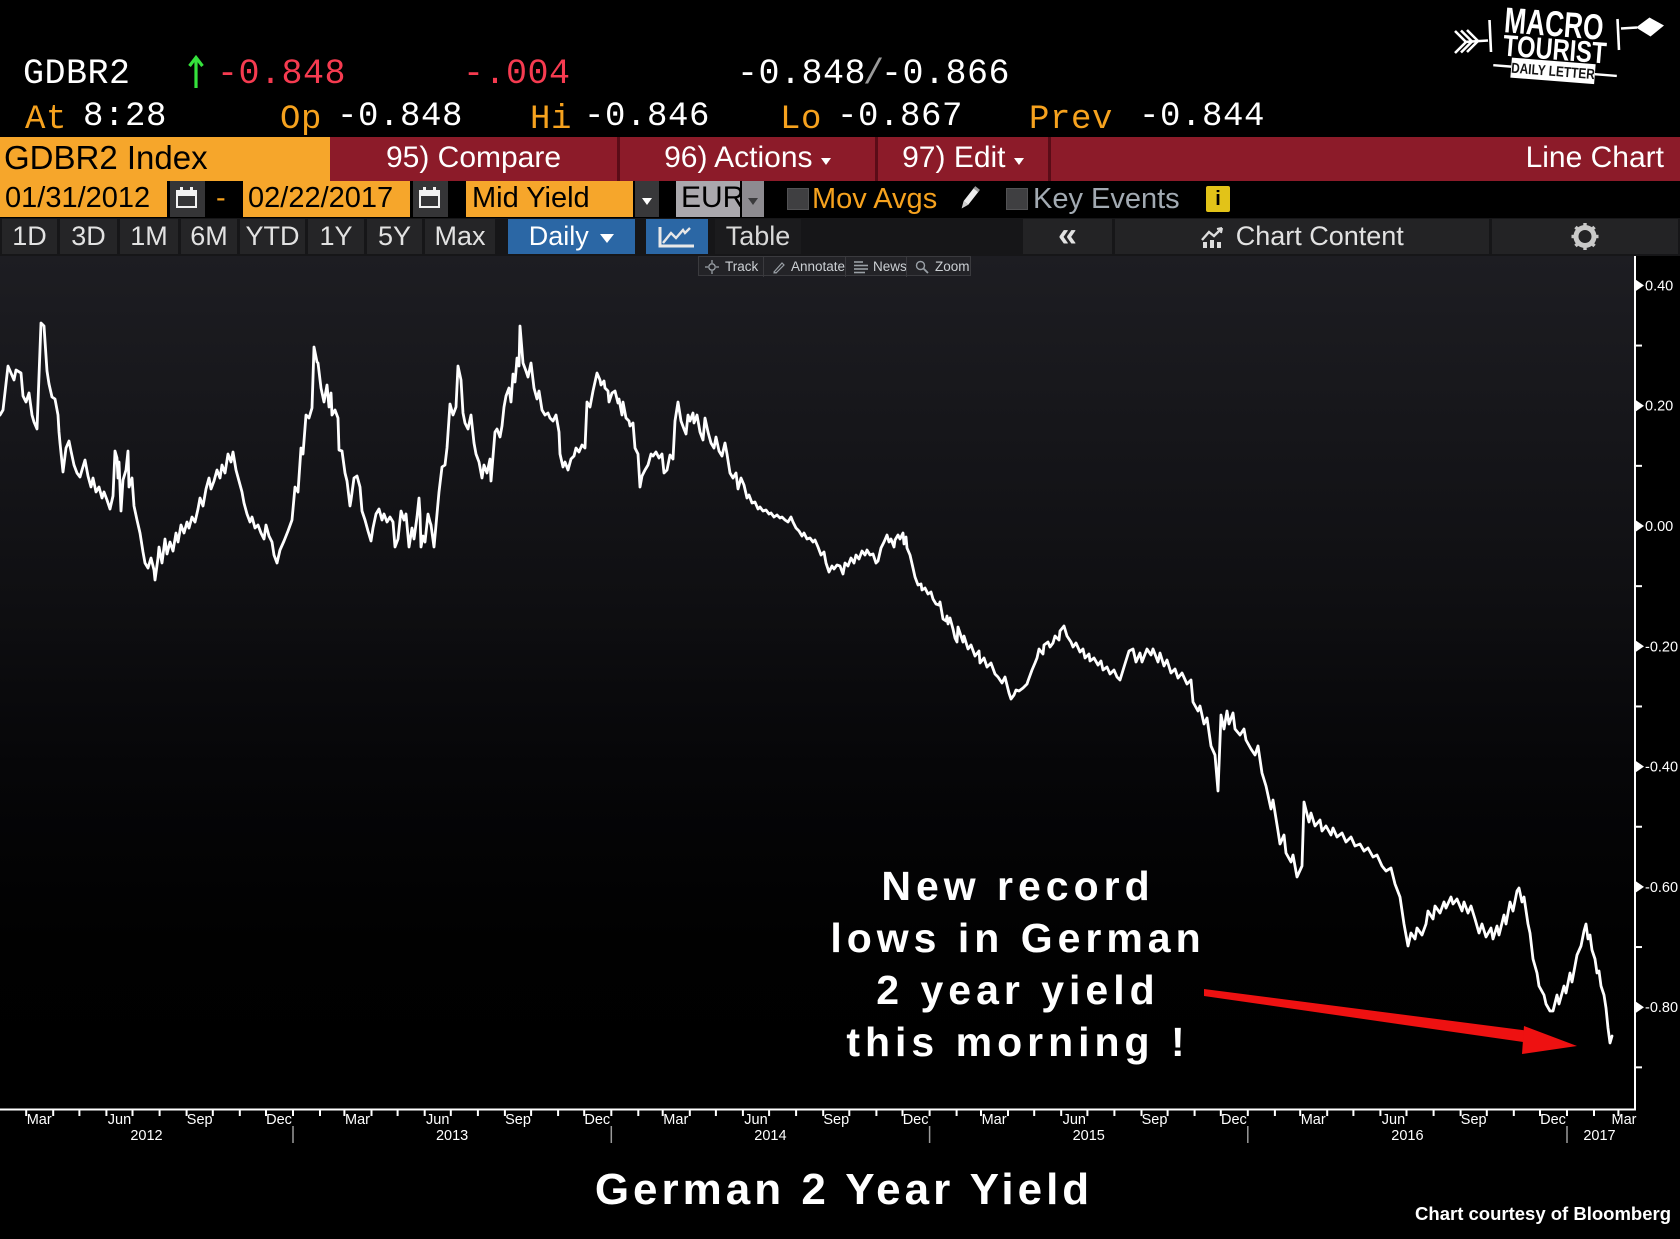 This screenshot has width=1680, height=1239. Describe the element at coordinates (1661, 888) in the screenshot. I see `svg-text: -0.60` at that location.